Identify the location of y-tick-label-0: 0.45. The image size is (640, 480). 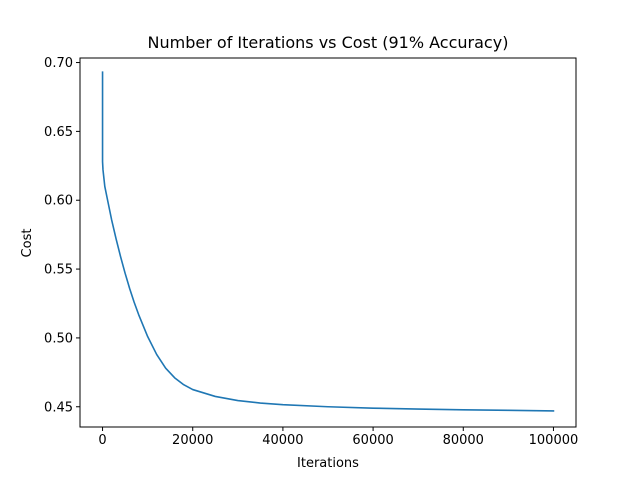
(58, 407).